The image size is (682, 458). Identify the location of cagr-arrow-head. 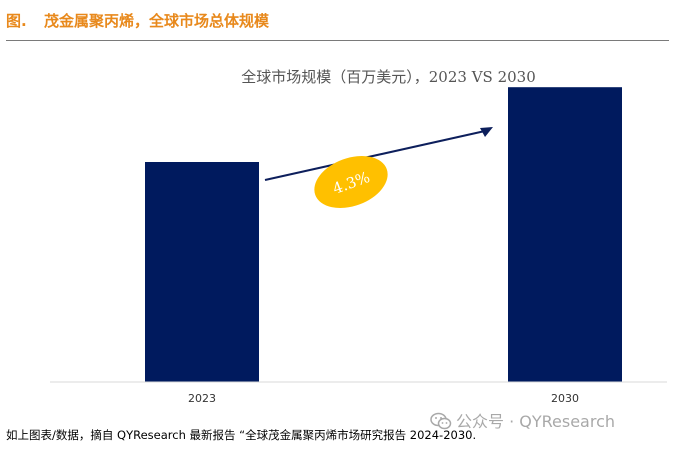
(486, 132).